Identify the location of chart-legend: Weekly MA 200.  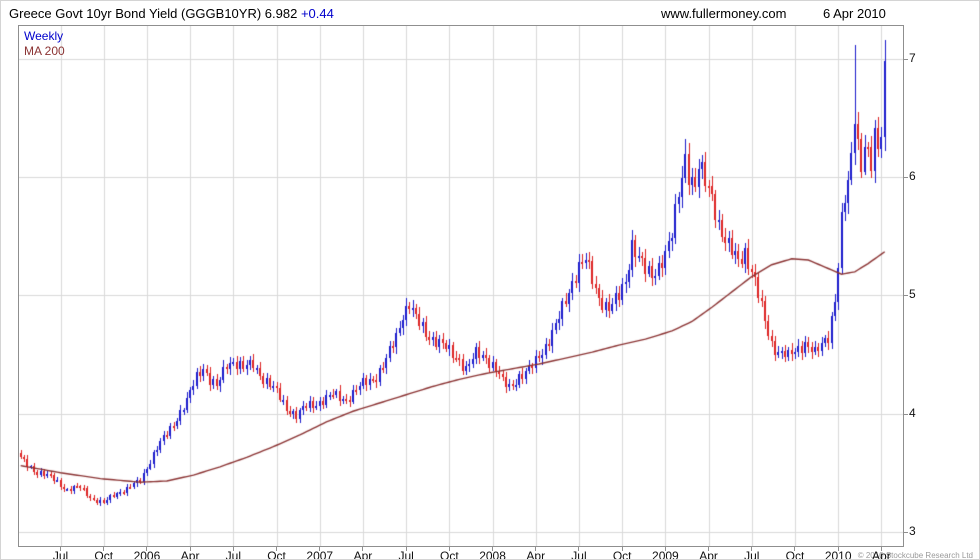
(44, 44).